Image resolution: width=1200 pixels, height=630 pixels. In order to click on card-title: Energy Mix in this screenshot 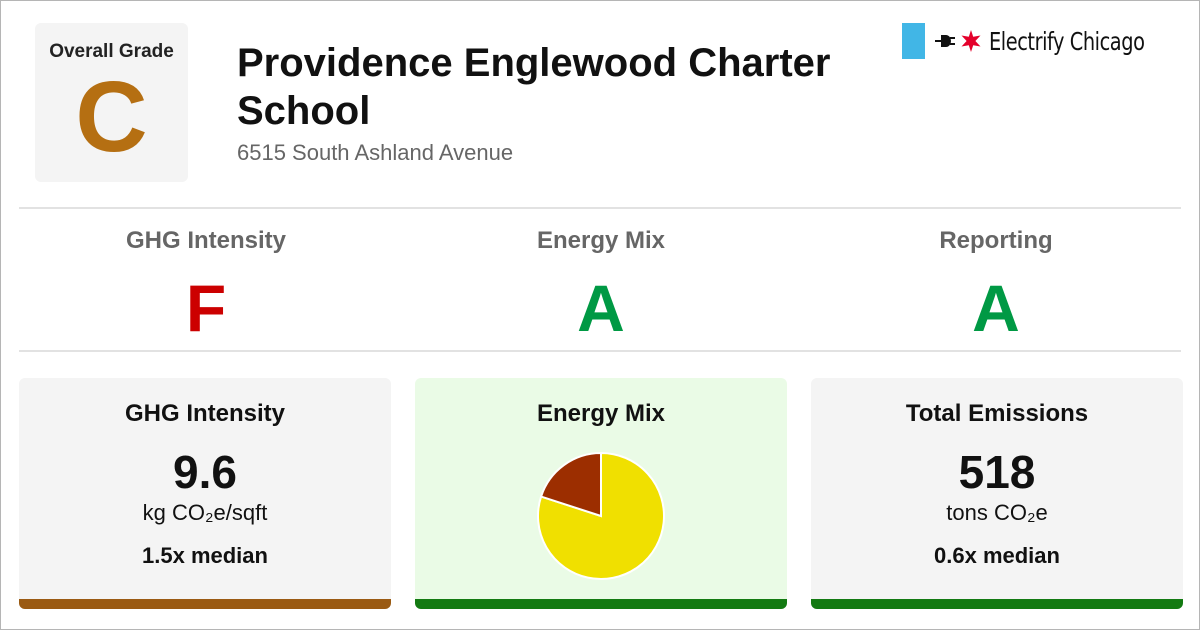, I will do `click(601, 413)`.